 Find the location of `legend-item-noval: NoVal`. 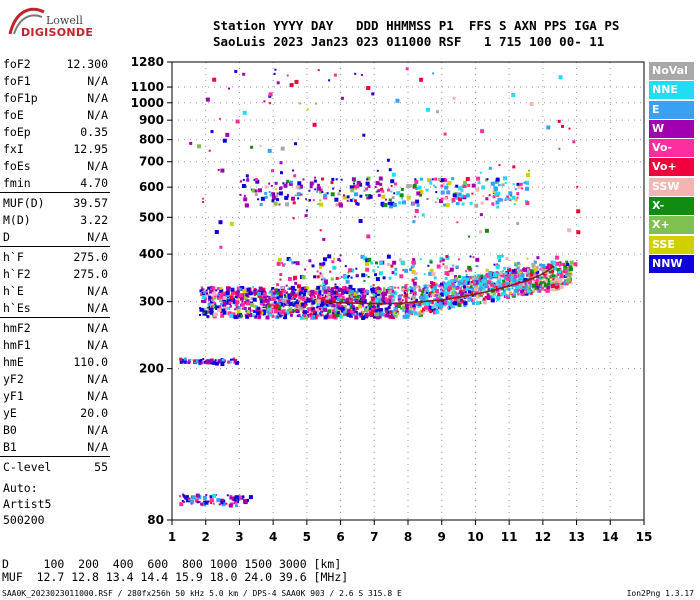

legend-item-noval: NoVal is located at coordinates (671, 71).